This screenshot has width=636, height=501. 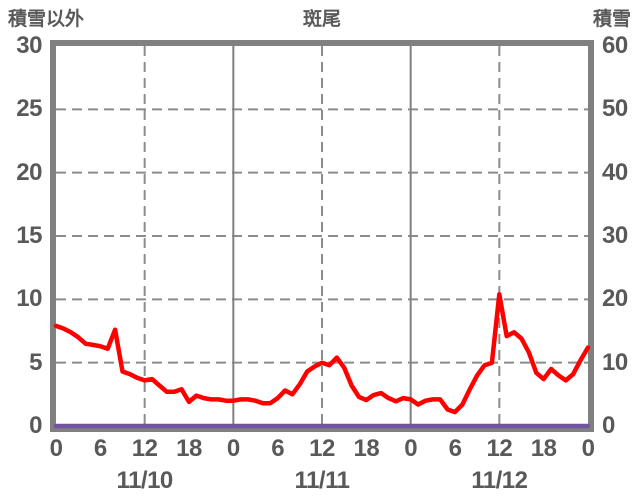 What do you see at coordinates (29, 235) in the screenshot?
I see `tick-label: 15` at bounding box center [29, 235].